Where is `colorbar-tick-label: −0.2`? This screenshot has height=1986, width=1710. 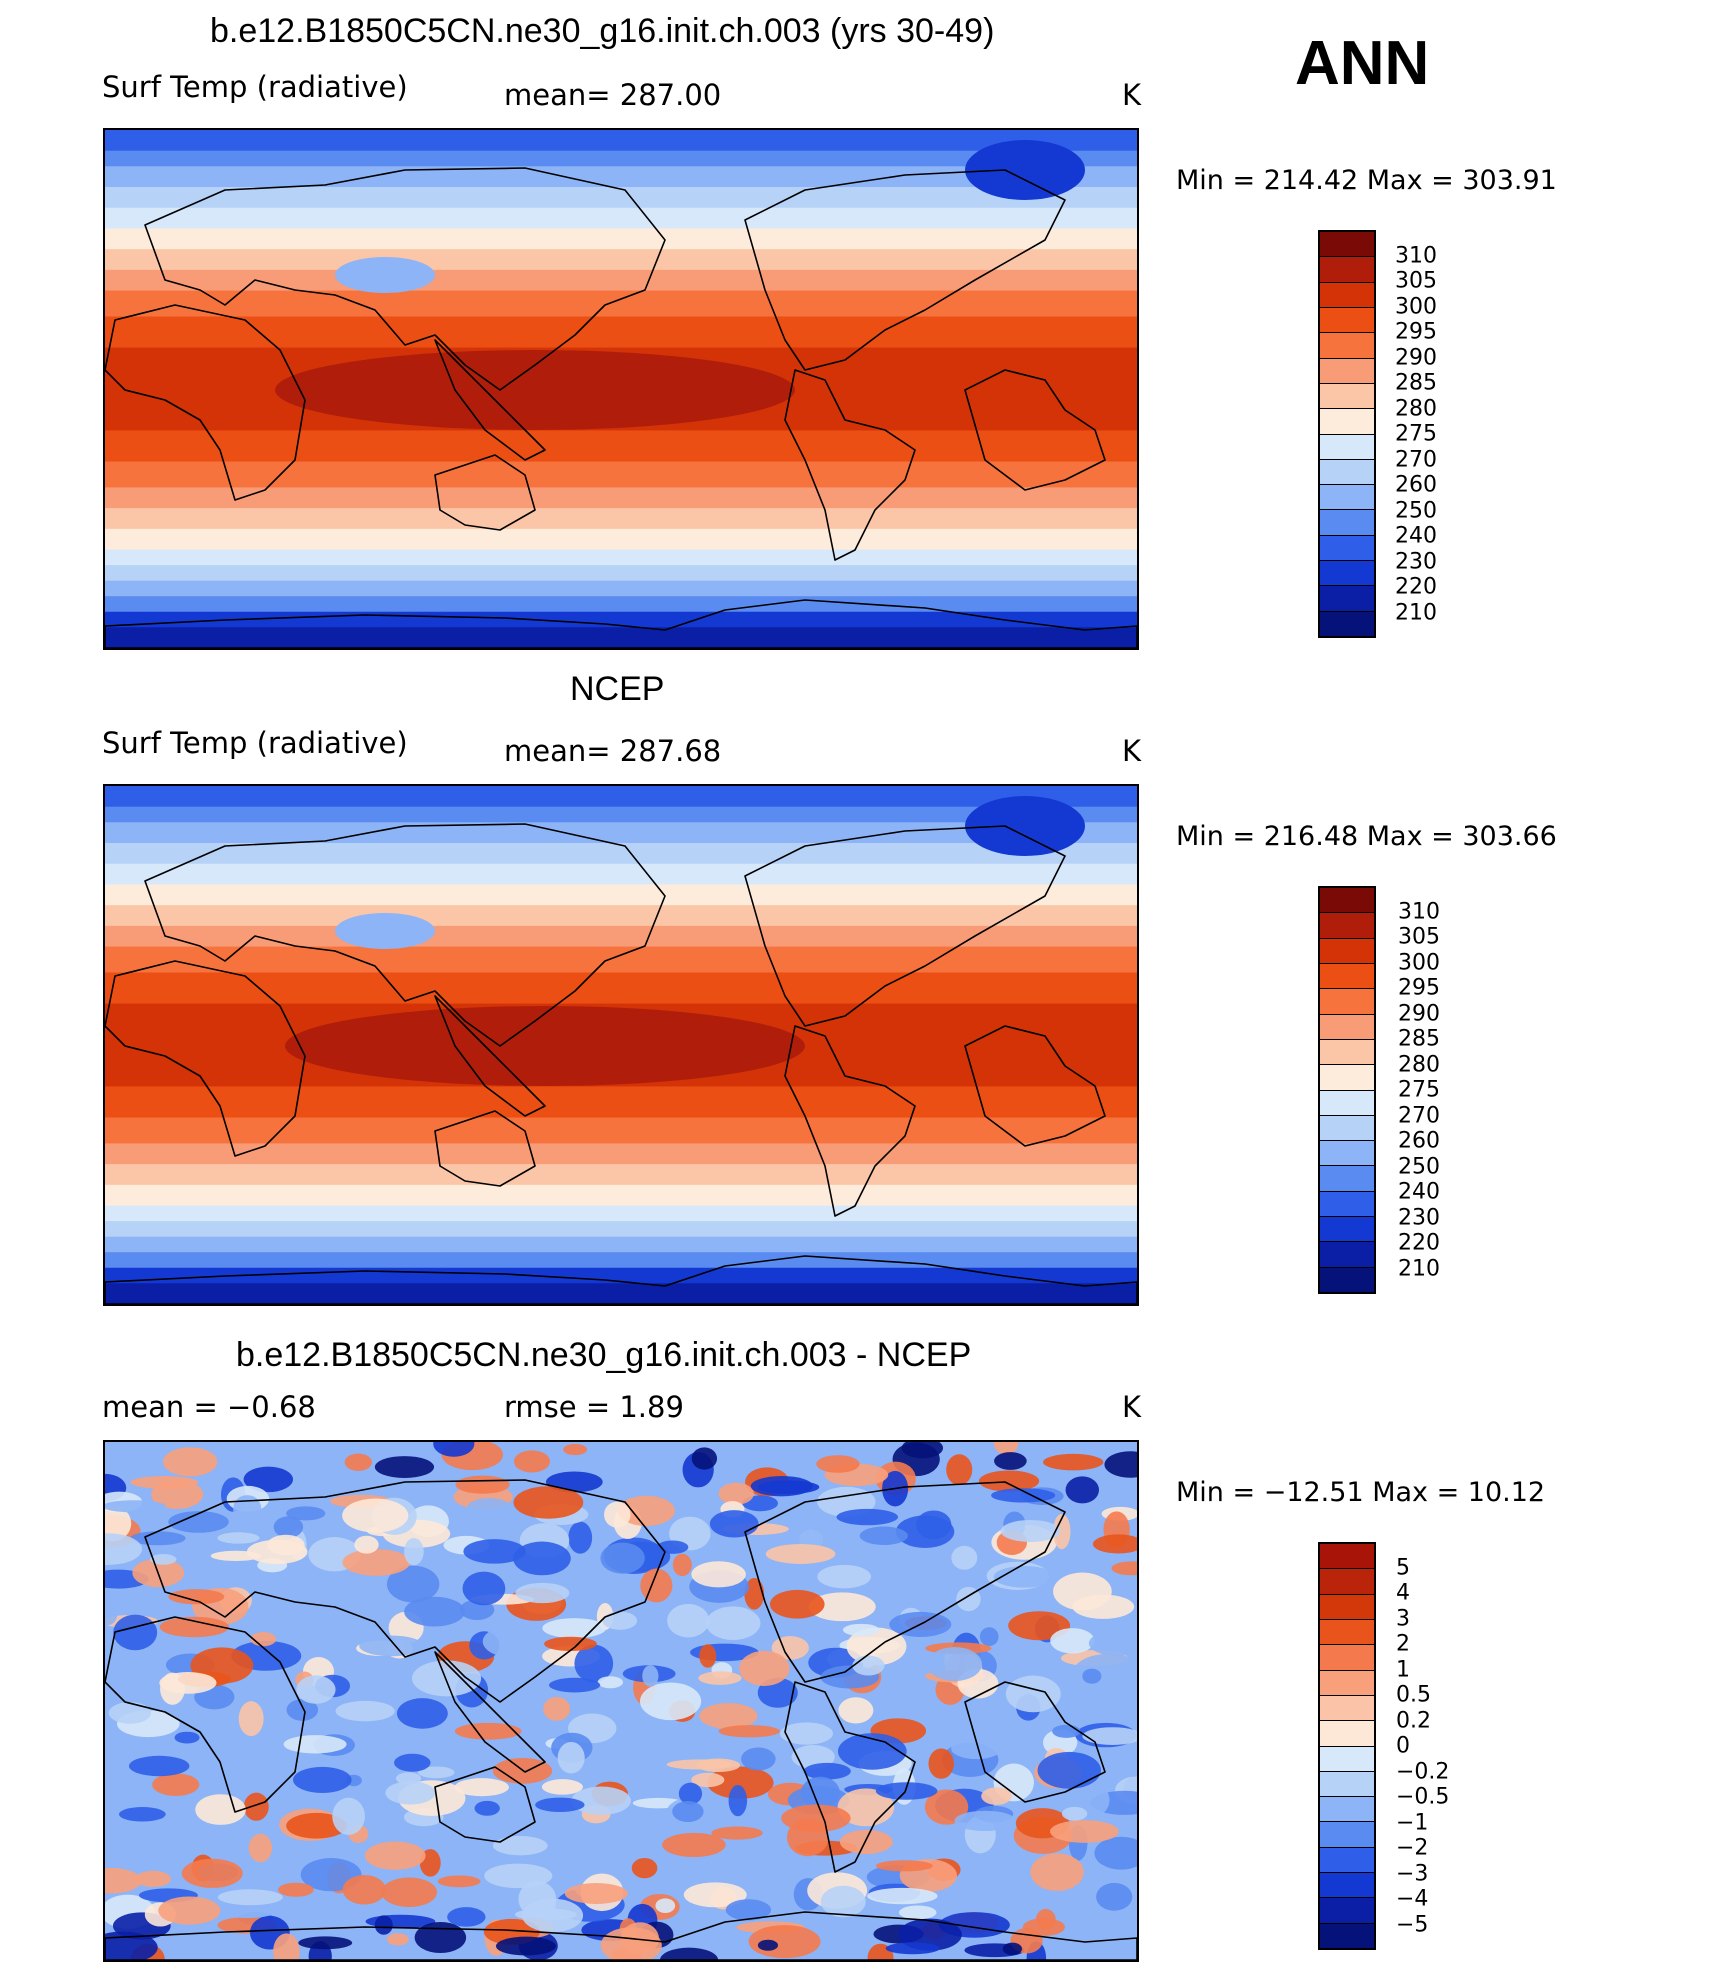
colorbar-tick-label: −0.2 is located at coordinates (1423, 1771).